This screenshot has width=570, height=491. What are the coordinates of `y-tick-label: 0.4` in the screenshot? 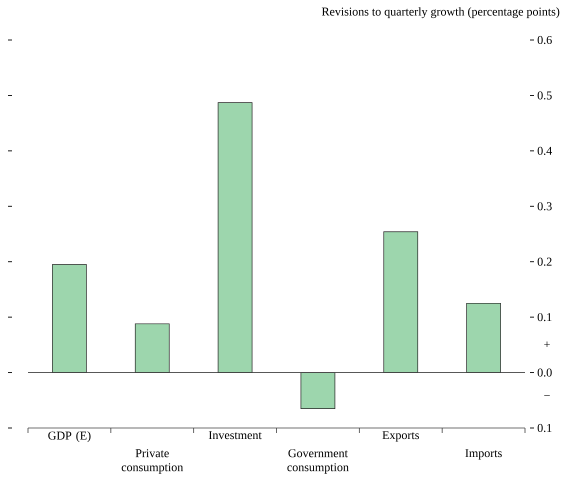 It's located at (545, 150).